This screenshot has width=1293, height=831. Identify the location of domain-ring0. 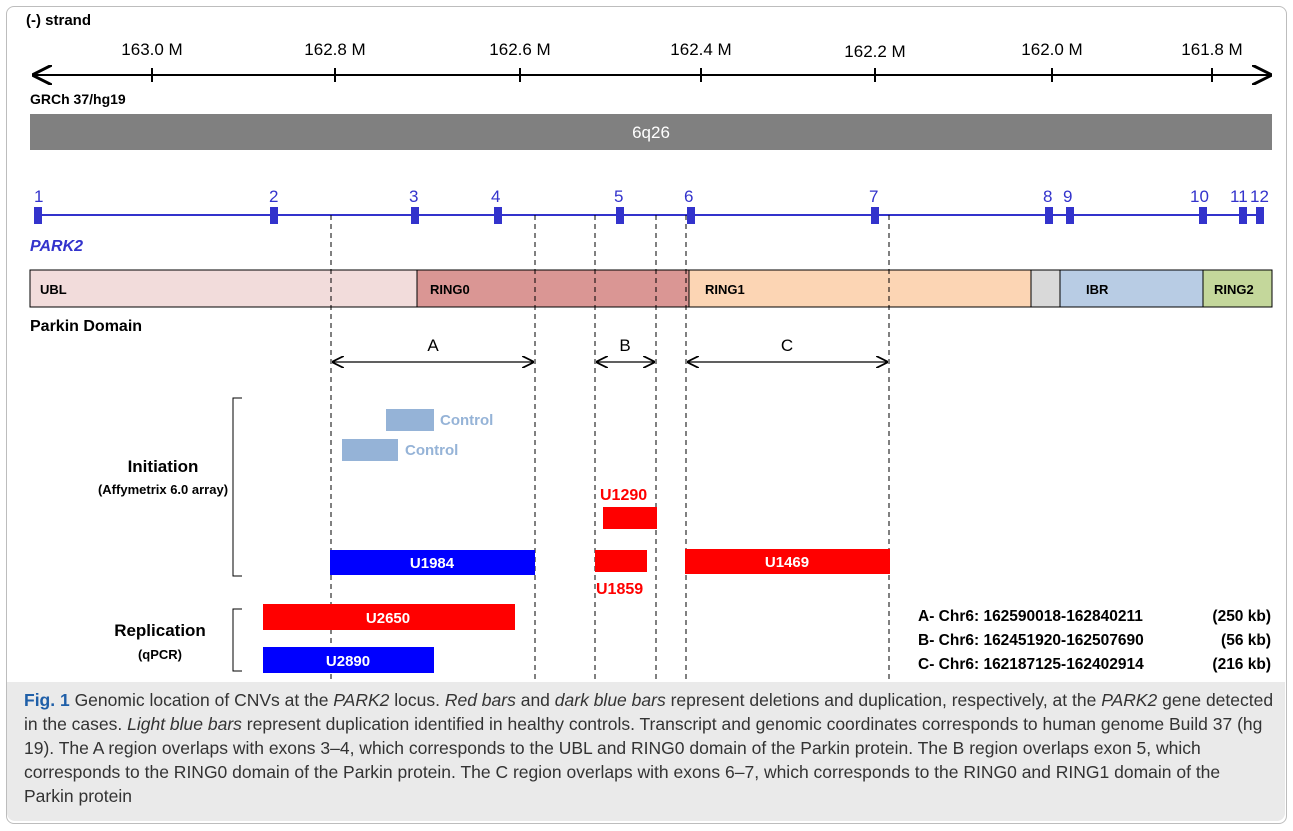
(553, 288).